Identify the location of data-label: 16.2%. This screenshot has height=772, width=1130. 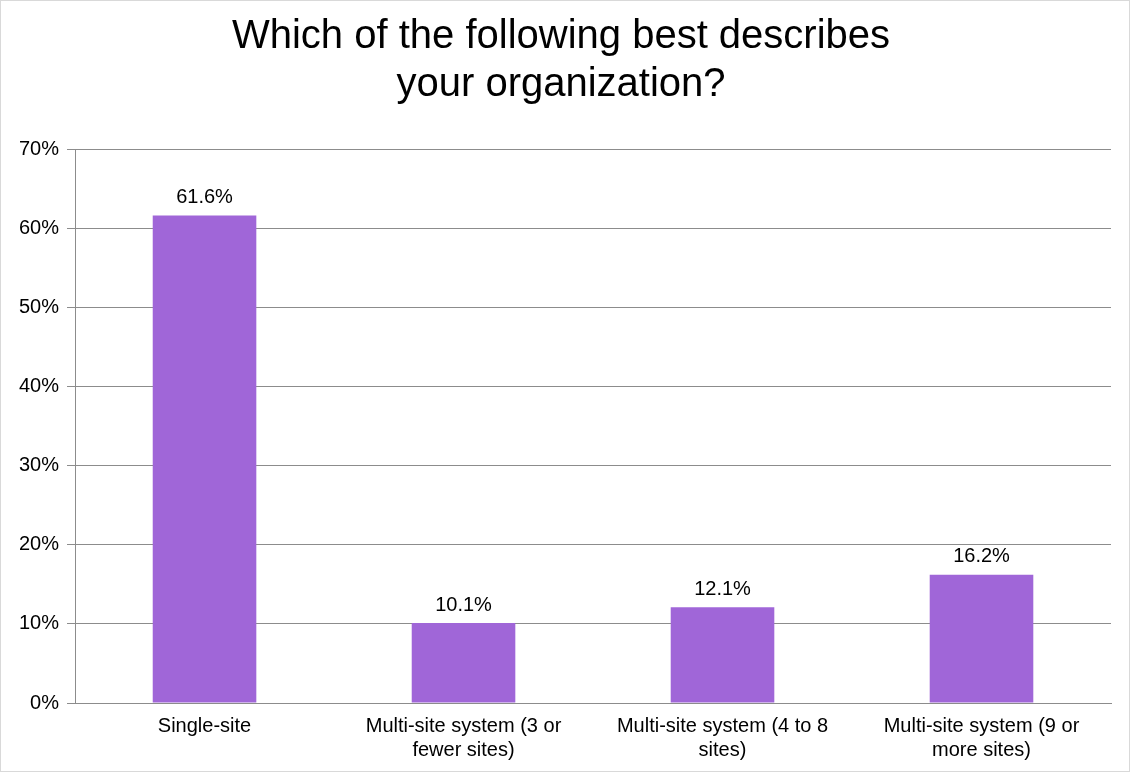
(982, 555).